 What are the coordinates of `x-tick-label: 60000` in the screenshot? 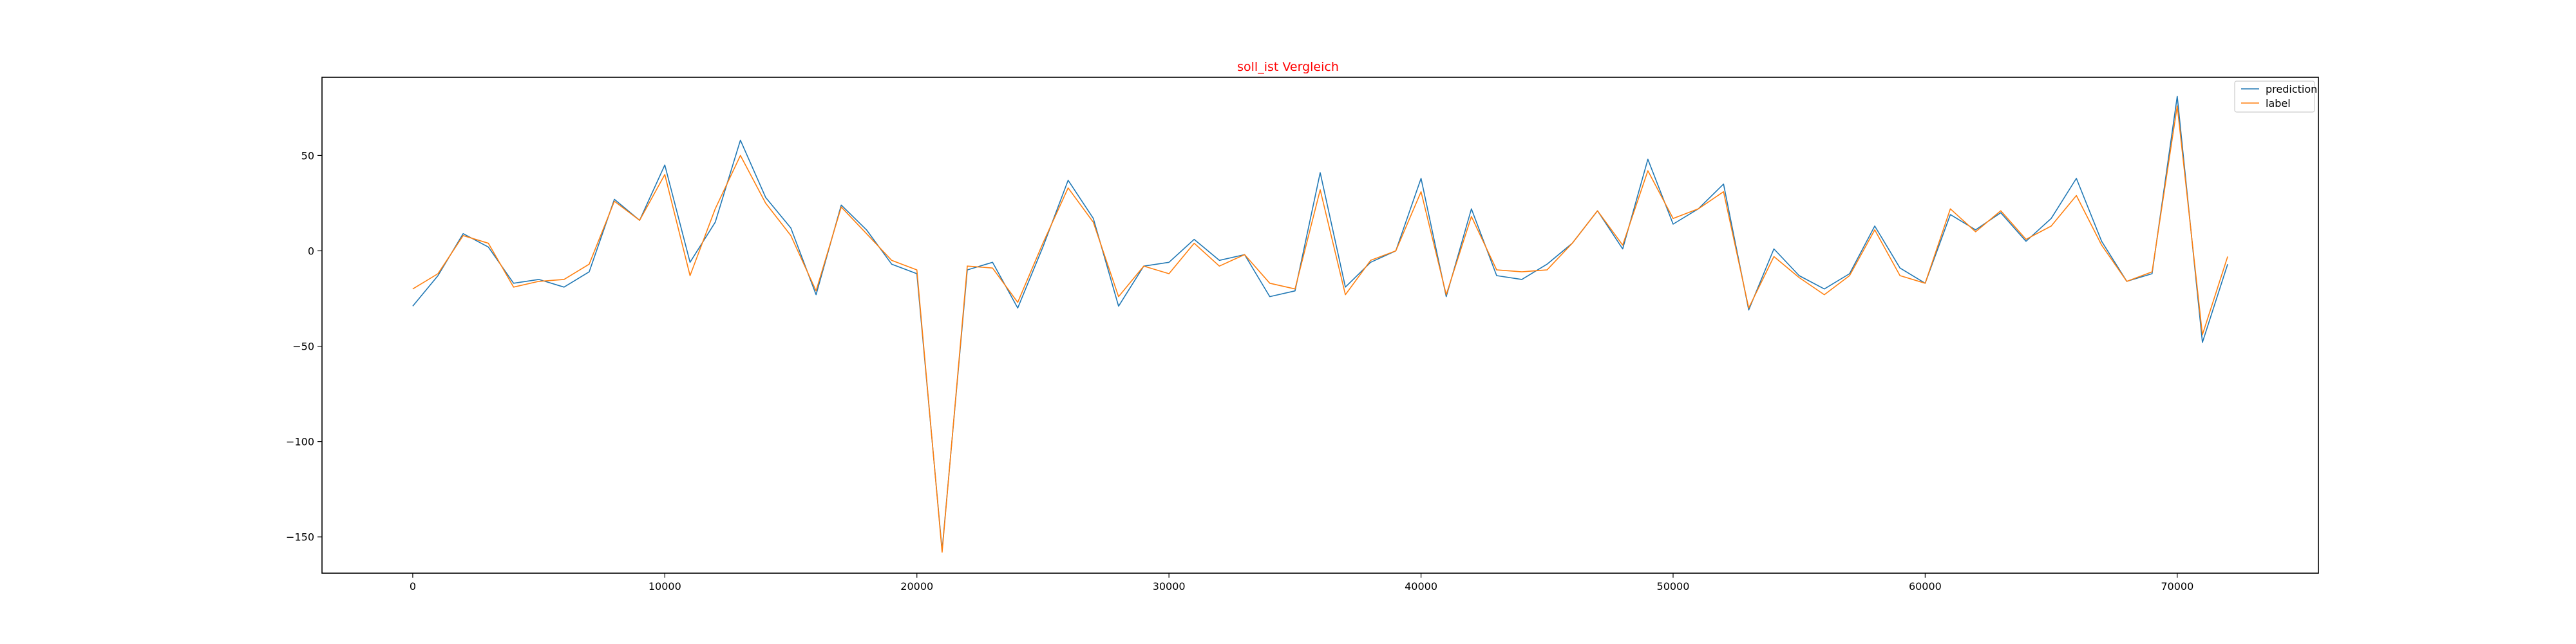 It's located at (1925, 586).